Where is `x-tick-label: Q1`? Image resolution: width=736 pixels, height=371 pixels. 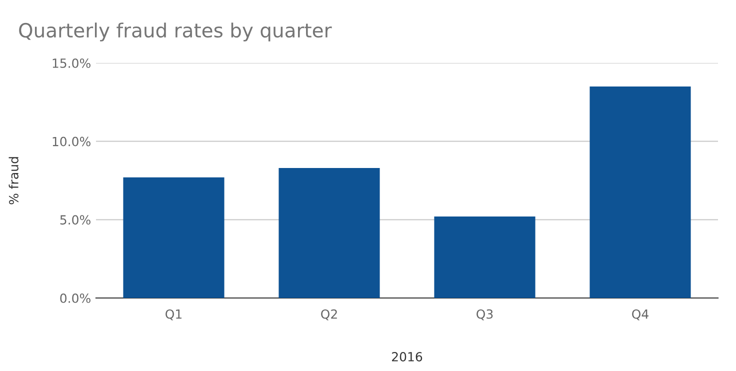 x-tick-label: Q1 is located at coordinates (174, 314).